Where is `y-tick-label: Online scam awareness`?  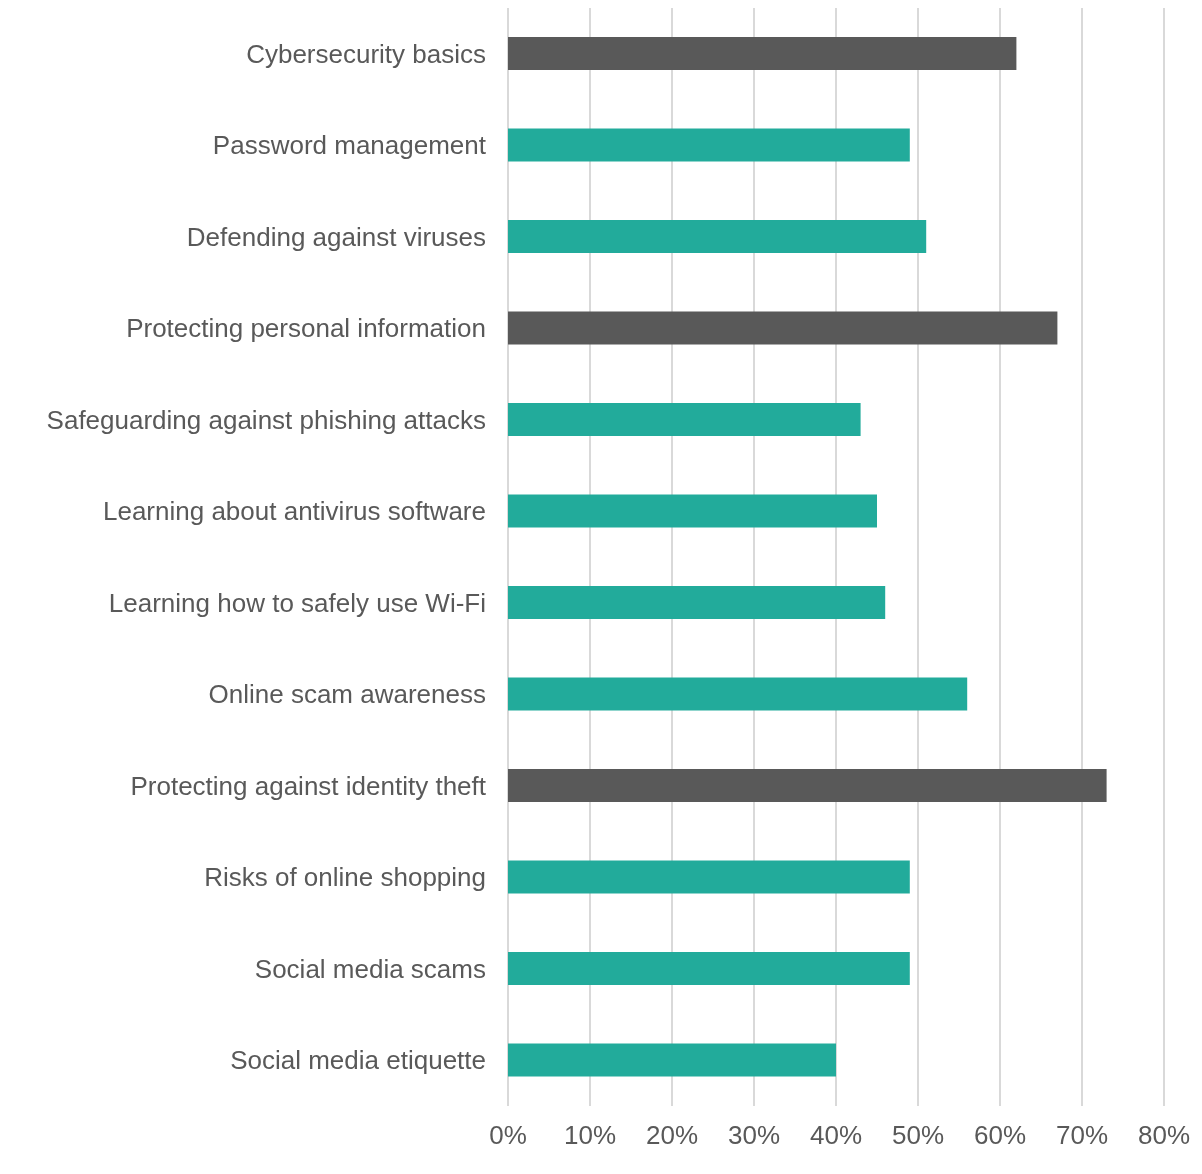 y-tick-label: Online scam awareness is located at coordinates (347, 694).